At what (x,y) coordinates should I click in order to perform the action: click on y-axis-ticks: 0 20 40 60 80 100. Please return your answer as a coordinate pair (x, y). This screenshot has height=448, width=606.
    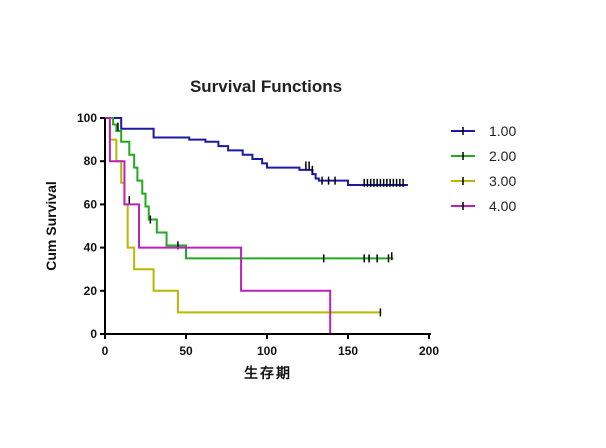
    Looking at the image, I should click on (91, 226).